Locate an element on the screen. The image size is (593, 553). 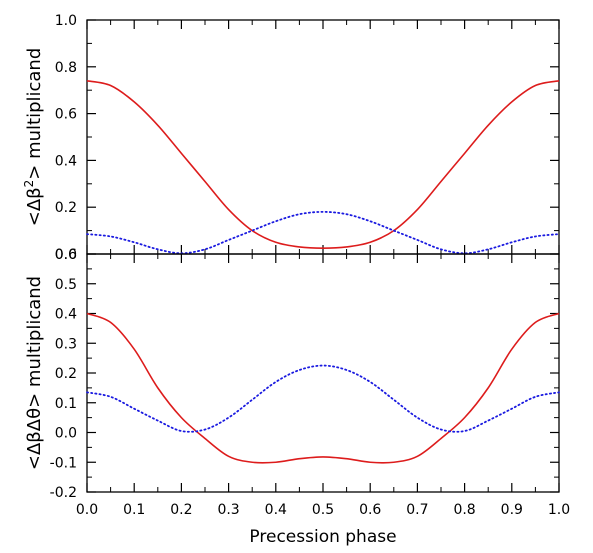
bot-series-dotted-line is located at coordinates (323, 398).